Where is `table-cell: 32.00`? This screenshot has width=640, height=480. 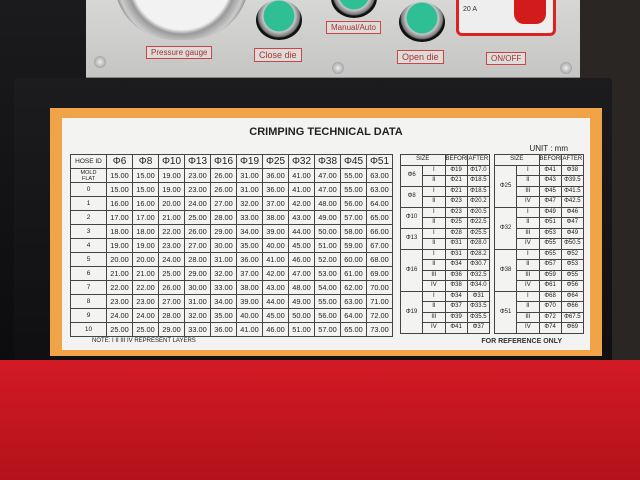 table-cell: 32.00 is located at coordinates (249, 203).